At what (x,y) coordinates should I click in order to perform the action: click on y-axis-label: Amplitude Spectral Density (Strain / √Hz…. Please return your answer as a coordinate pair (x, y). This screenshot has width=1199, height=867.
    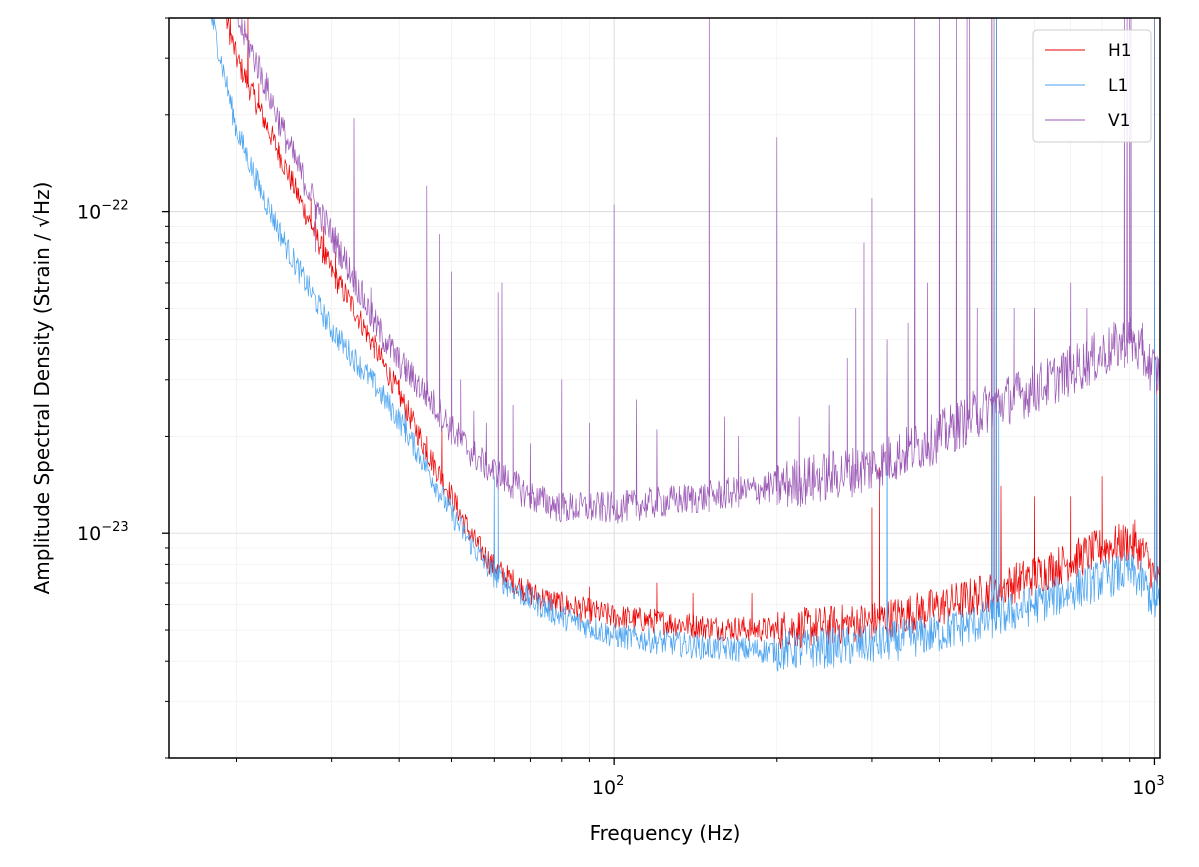
    Looking at the image, I should click on (42, 388).